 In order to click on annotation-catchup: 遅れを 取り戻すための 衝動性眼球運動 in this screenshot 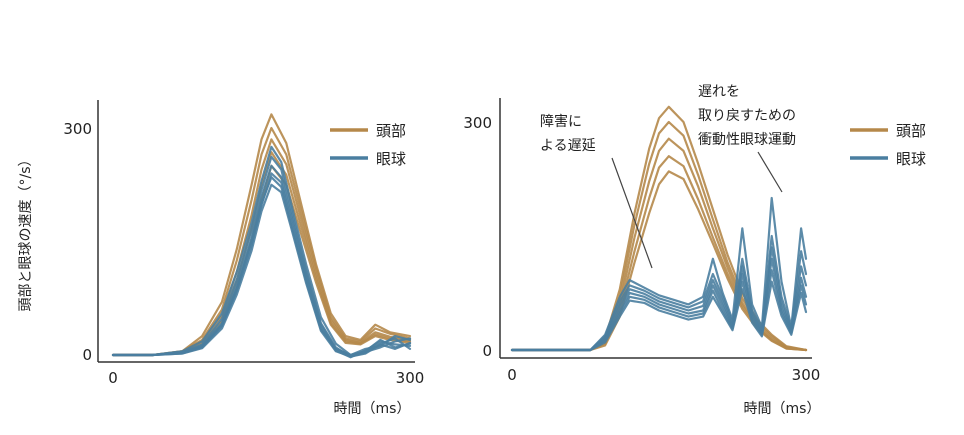, I will do `click(747, 138)`.